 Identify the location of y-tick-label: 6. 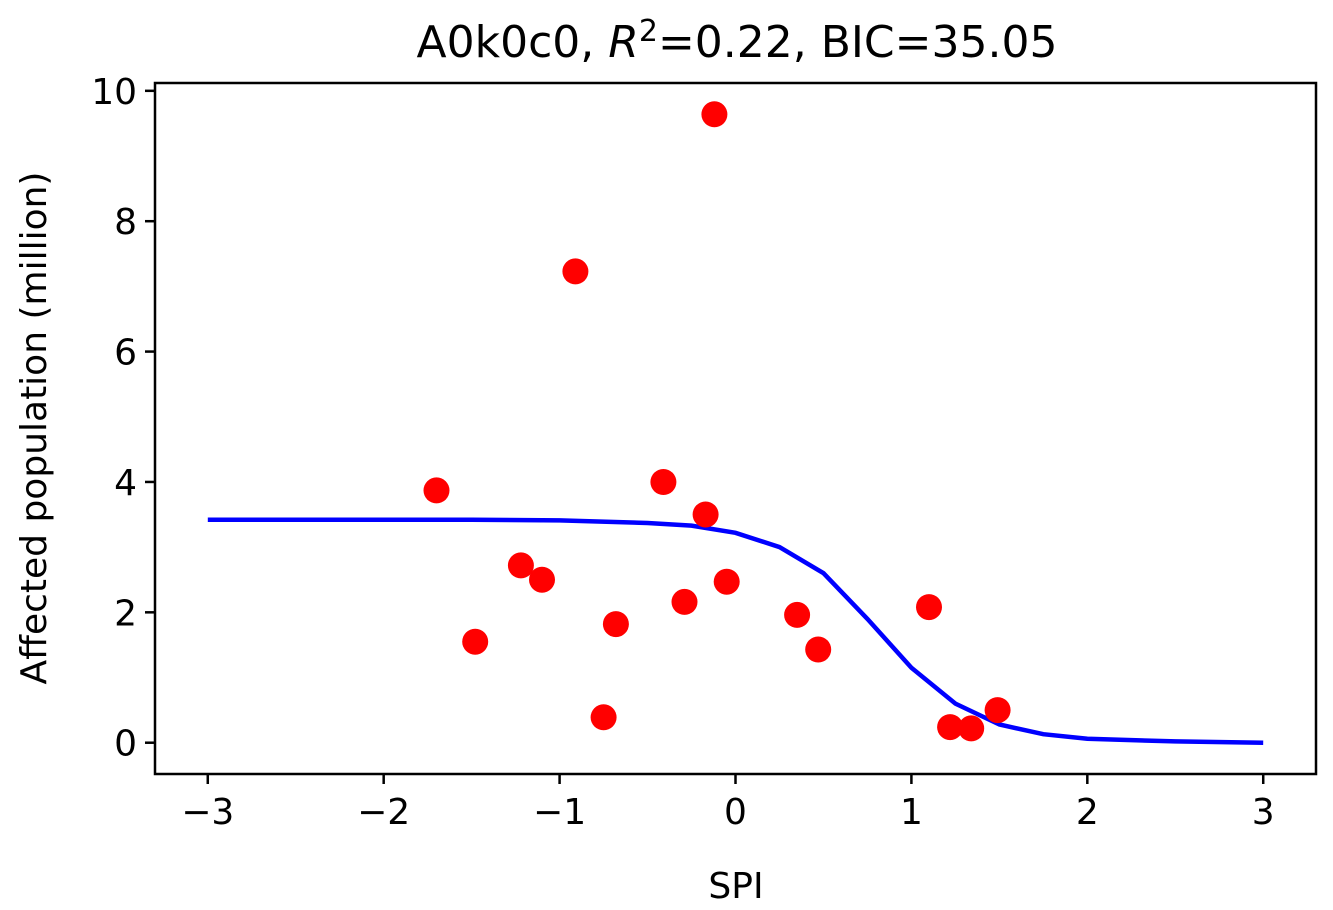
(125, 353).